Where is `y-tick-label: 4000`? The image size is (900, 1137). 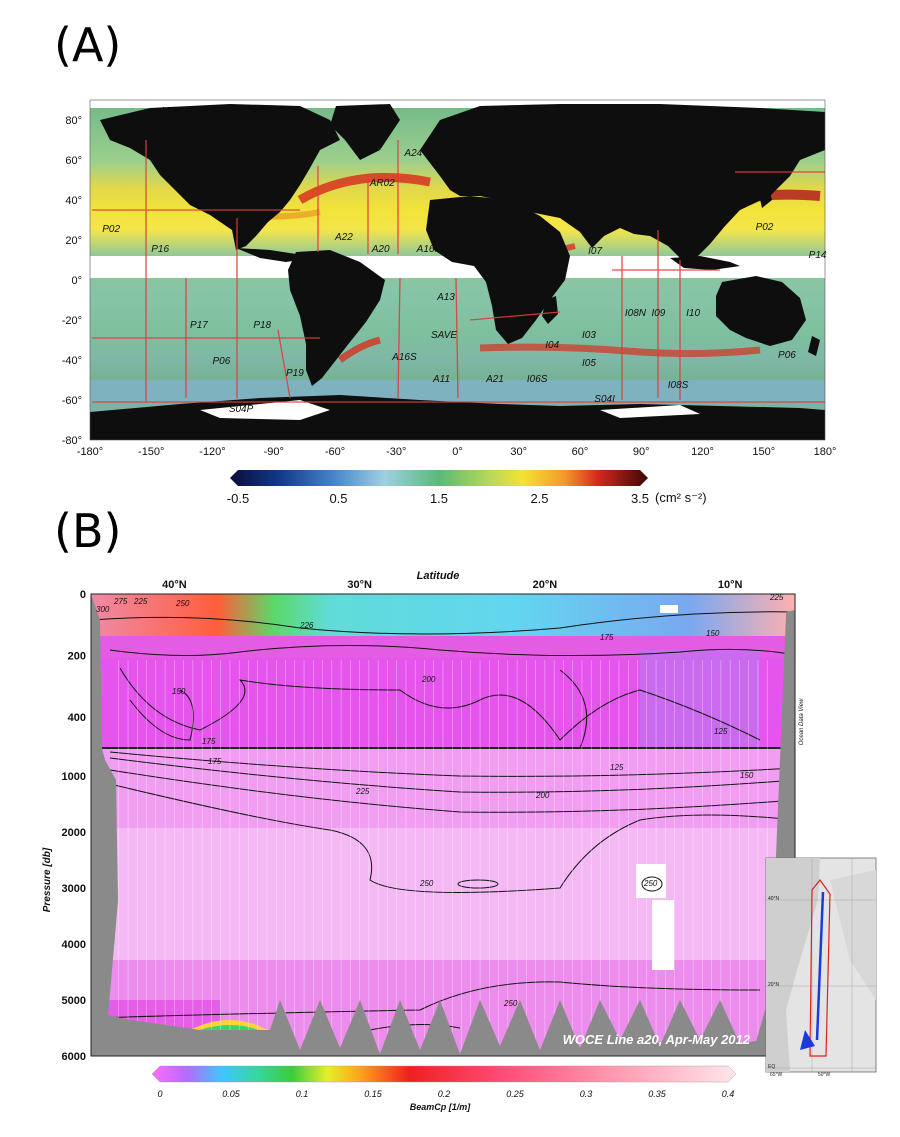
y-tick-label: 4000 is located at coordinates (74, 945).